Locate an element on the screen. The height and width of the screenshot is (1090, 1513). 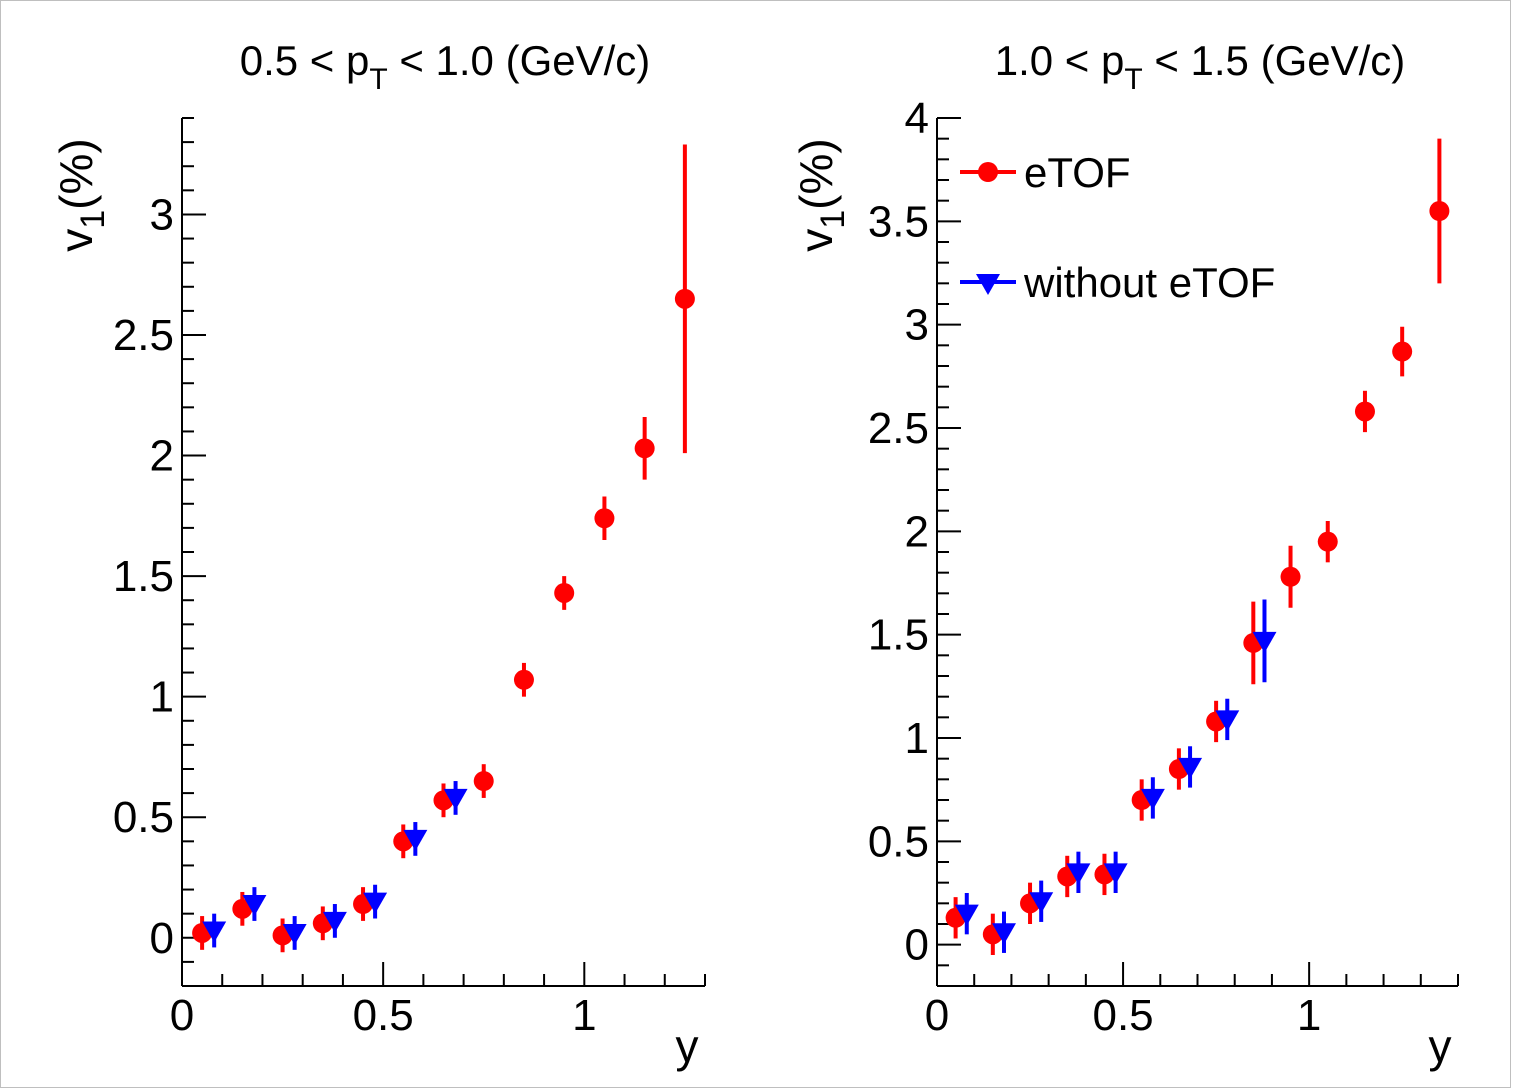
chart-title: 0.5 < pT < 1.0 (GeV/c) is located at coordinates (445, 66).